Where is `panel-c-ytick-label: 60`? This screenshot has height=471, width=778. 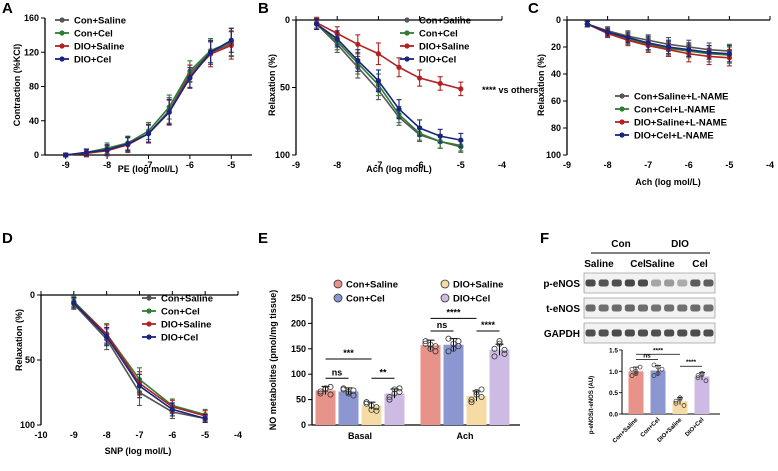 panel-c-ytick-label: 60 is located at coordinates (556, 101).